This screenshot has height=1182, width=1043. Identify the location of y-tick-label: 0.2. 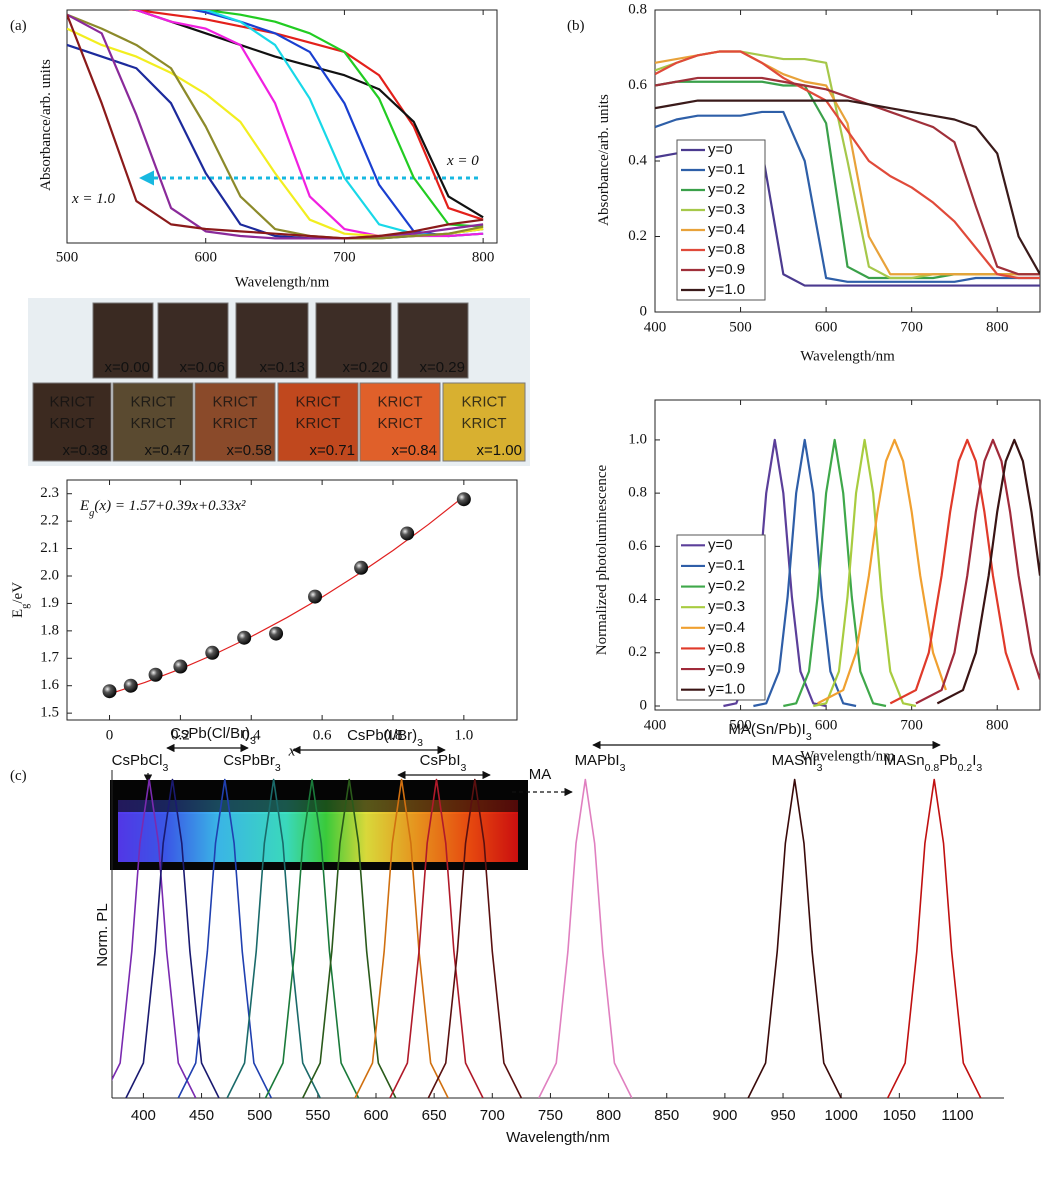
(637, 236).